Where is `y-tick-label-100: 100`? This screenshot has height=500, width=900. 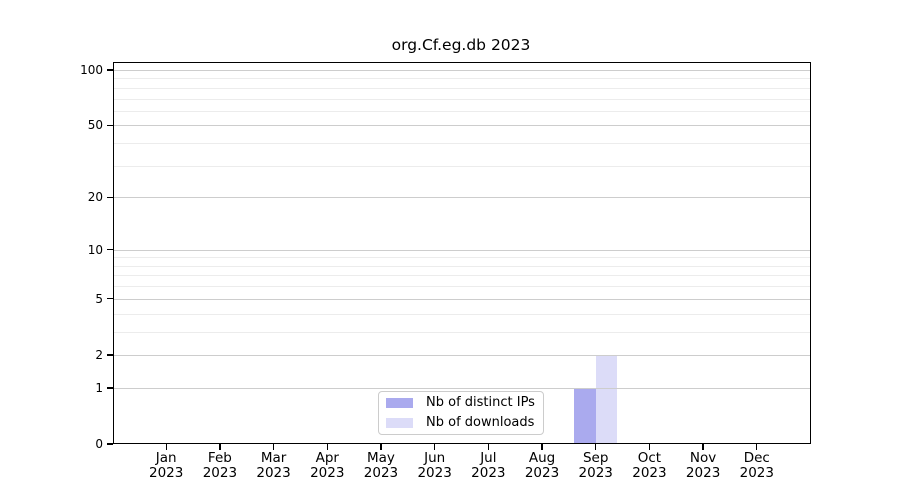
y-tick-label-100: 100 is located at coordinates (91, 70).